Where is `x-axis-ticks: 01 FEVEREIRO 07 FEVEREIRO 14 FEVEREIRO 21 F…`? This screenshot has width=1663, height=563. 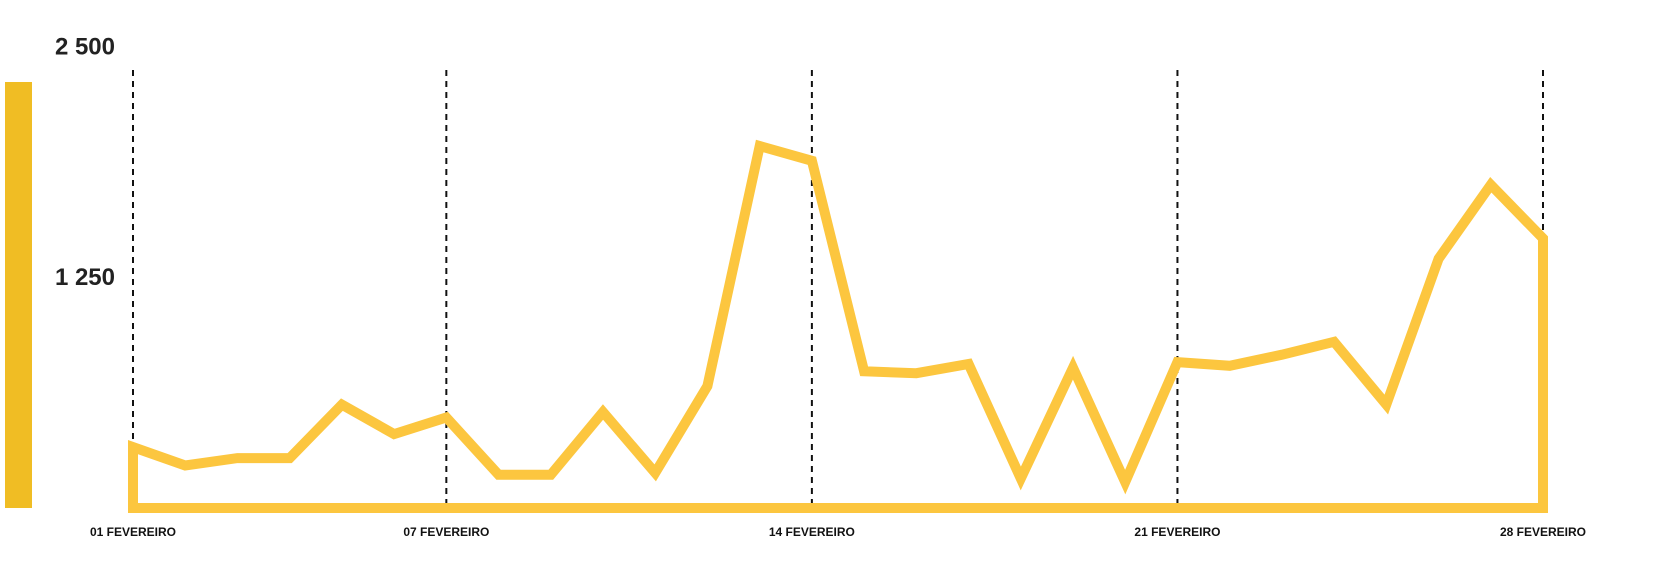
x-axis-ticks: 01 FEVEREIRO 07 FEVEREIRO 14 FEVEREIRO 21 F… is located at coordinates (838, 532).